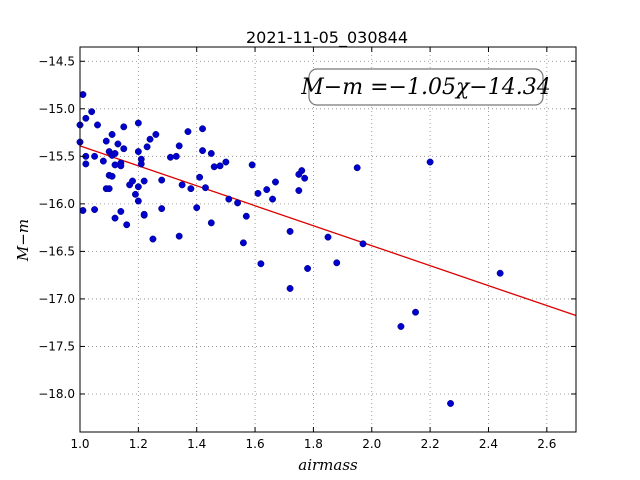  Describe the element at coordinates (327, 38) in the screenshot. I see `chart-title: 2021-11-05_030844` at that location.